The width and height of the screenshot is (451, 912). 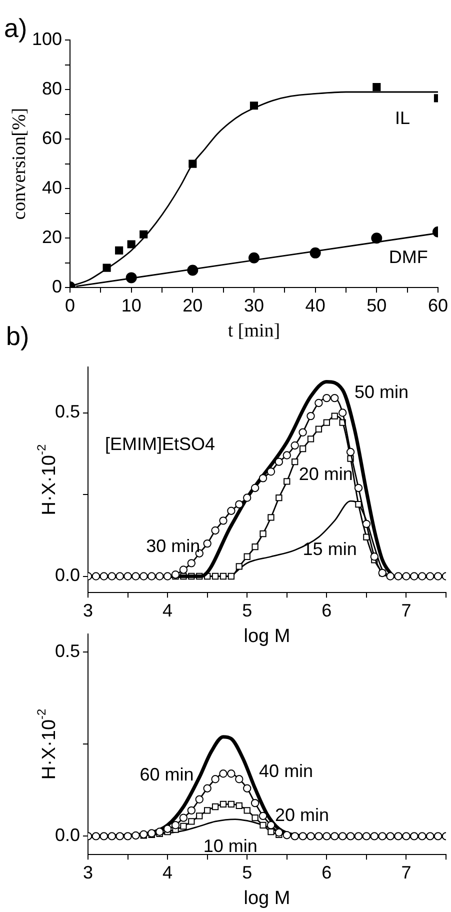 I want to click on series-label: 60 min, so click(x=167, y=774).